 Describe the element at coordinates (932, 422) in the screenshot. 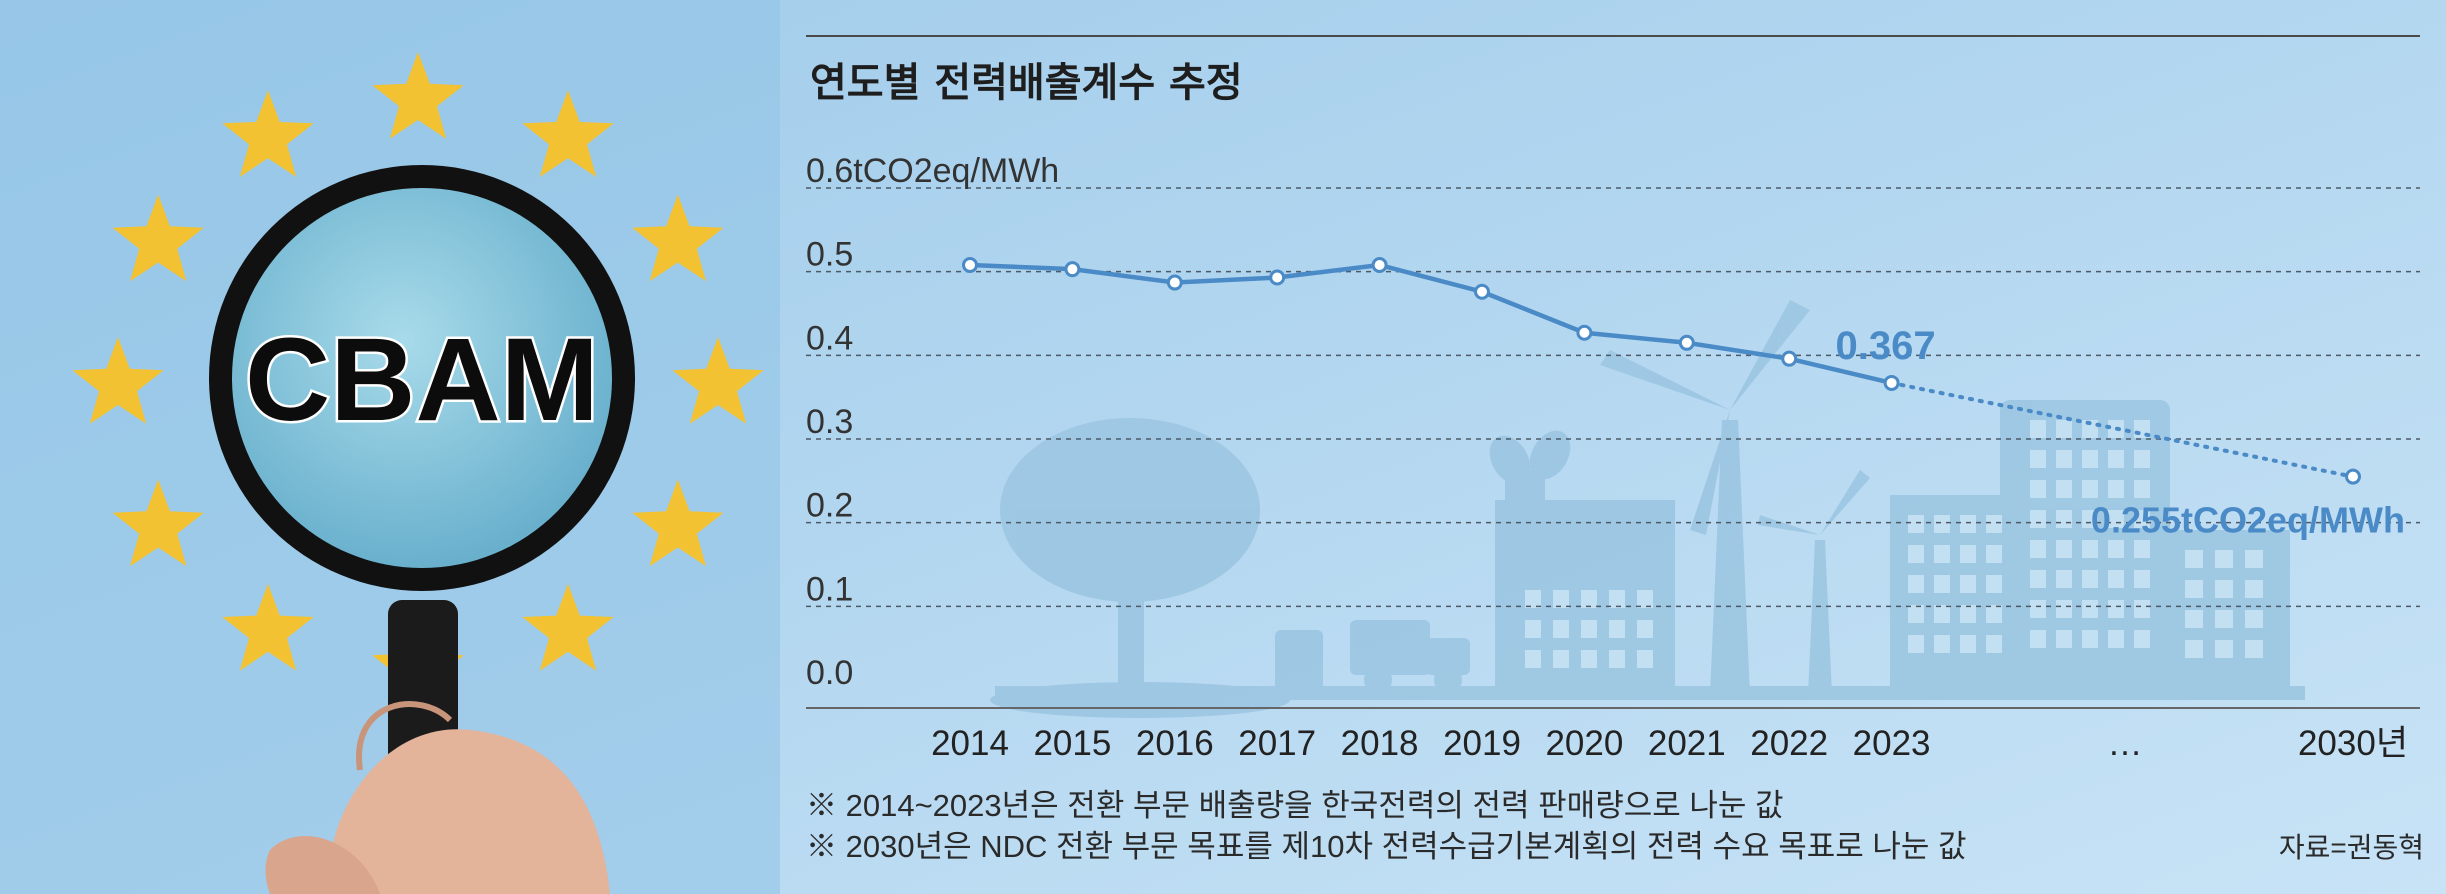

I see `y-axis: 0.0 0.1 0.2 0.3 0.4 0.5 0.6tCO2eq/MWh` at that location.